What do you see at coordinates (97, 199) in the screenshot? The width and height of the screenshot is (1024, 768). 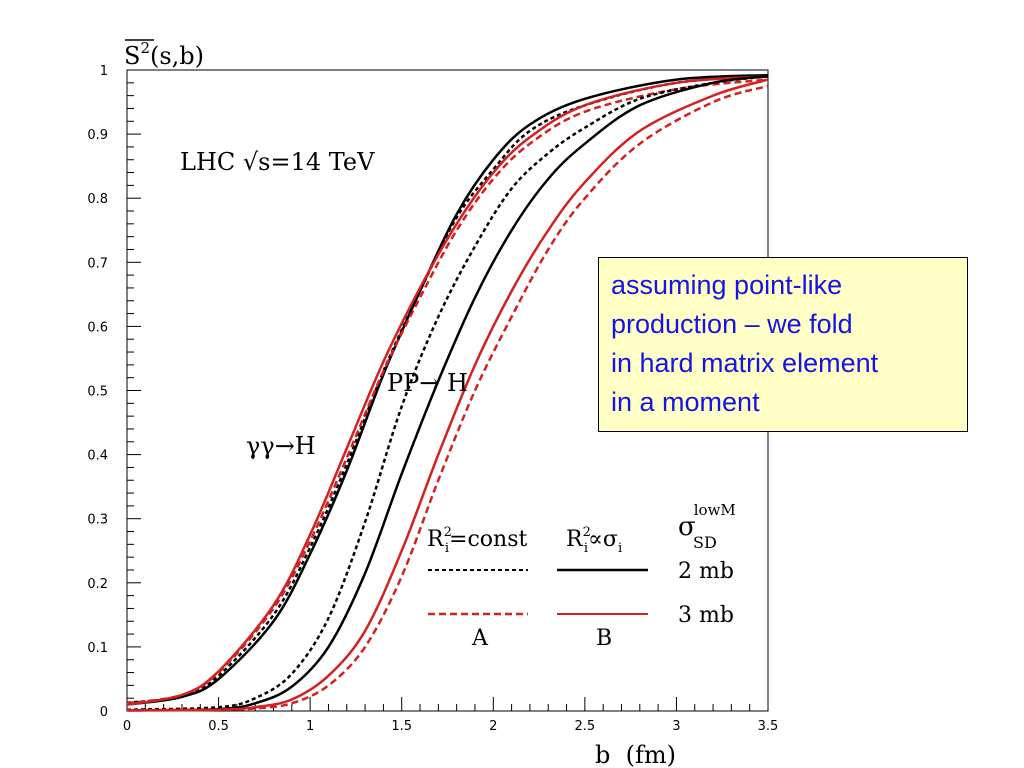 I see `y-tick-label: 0.8` at bounding box center [97, 199].